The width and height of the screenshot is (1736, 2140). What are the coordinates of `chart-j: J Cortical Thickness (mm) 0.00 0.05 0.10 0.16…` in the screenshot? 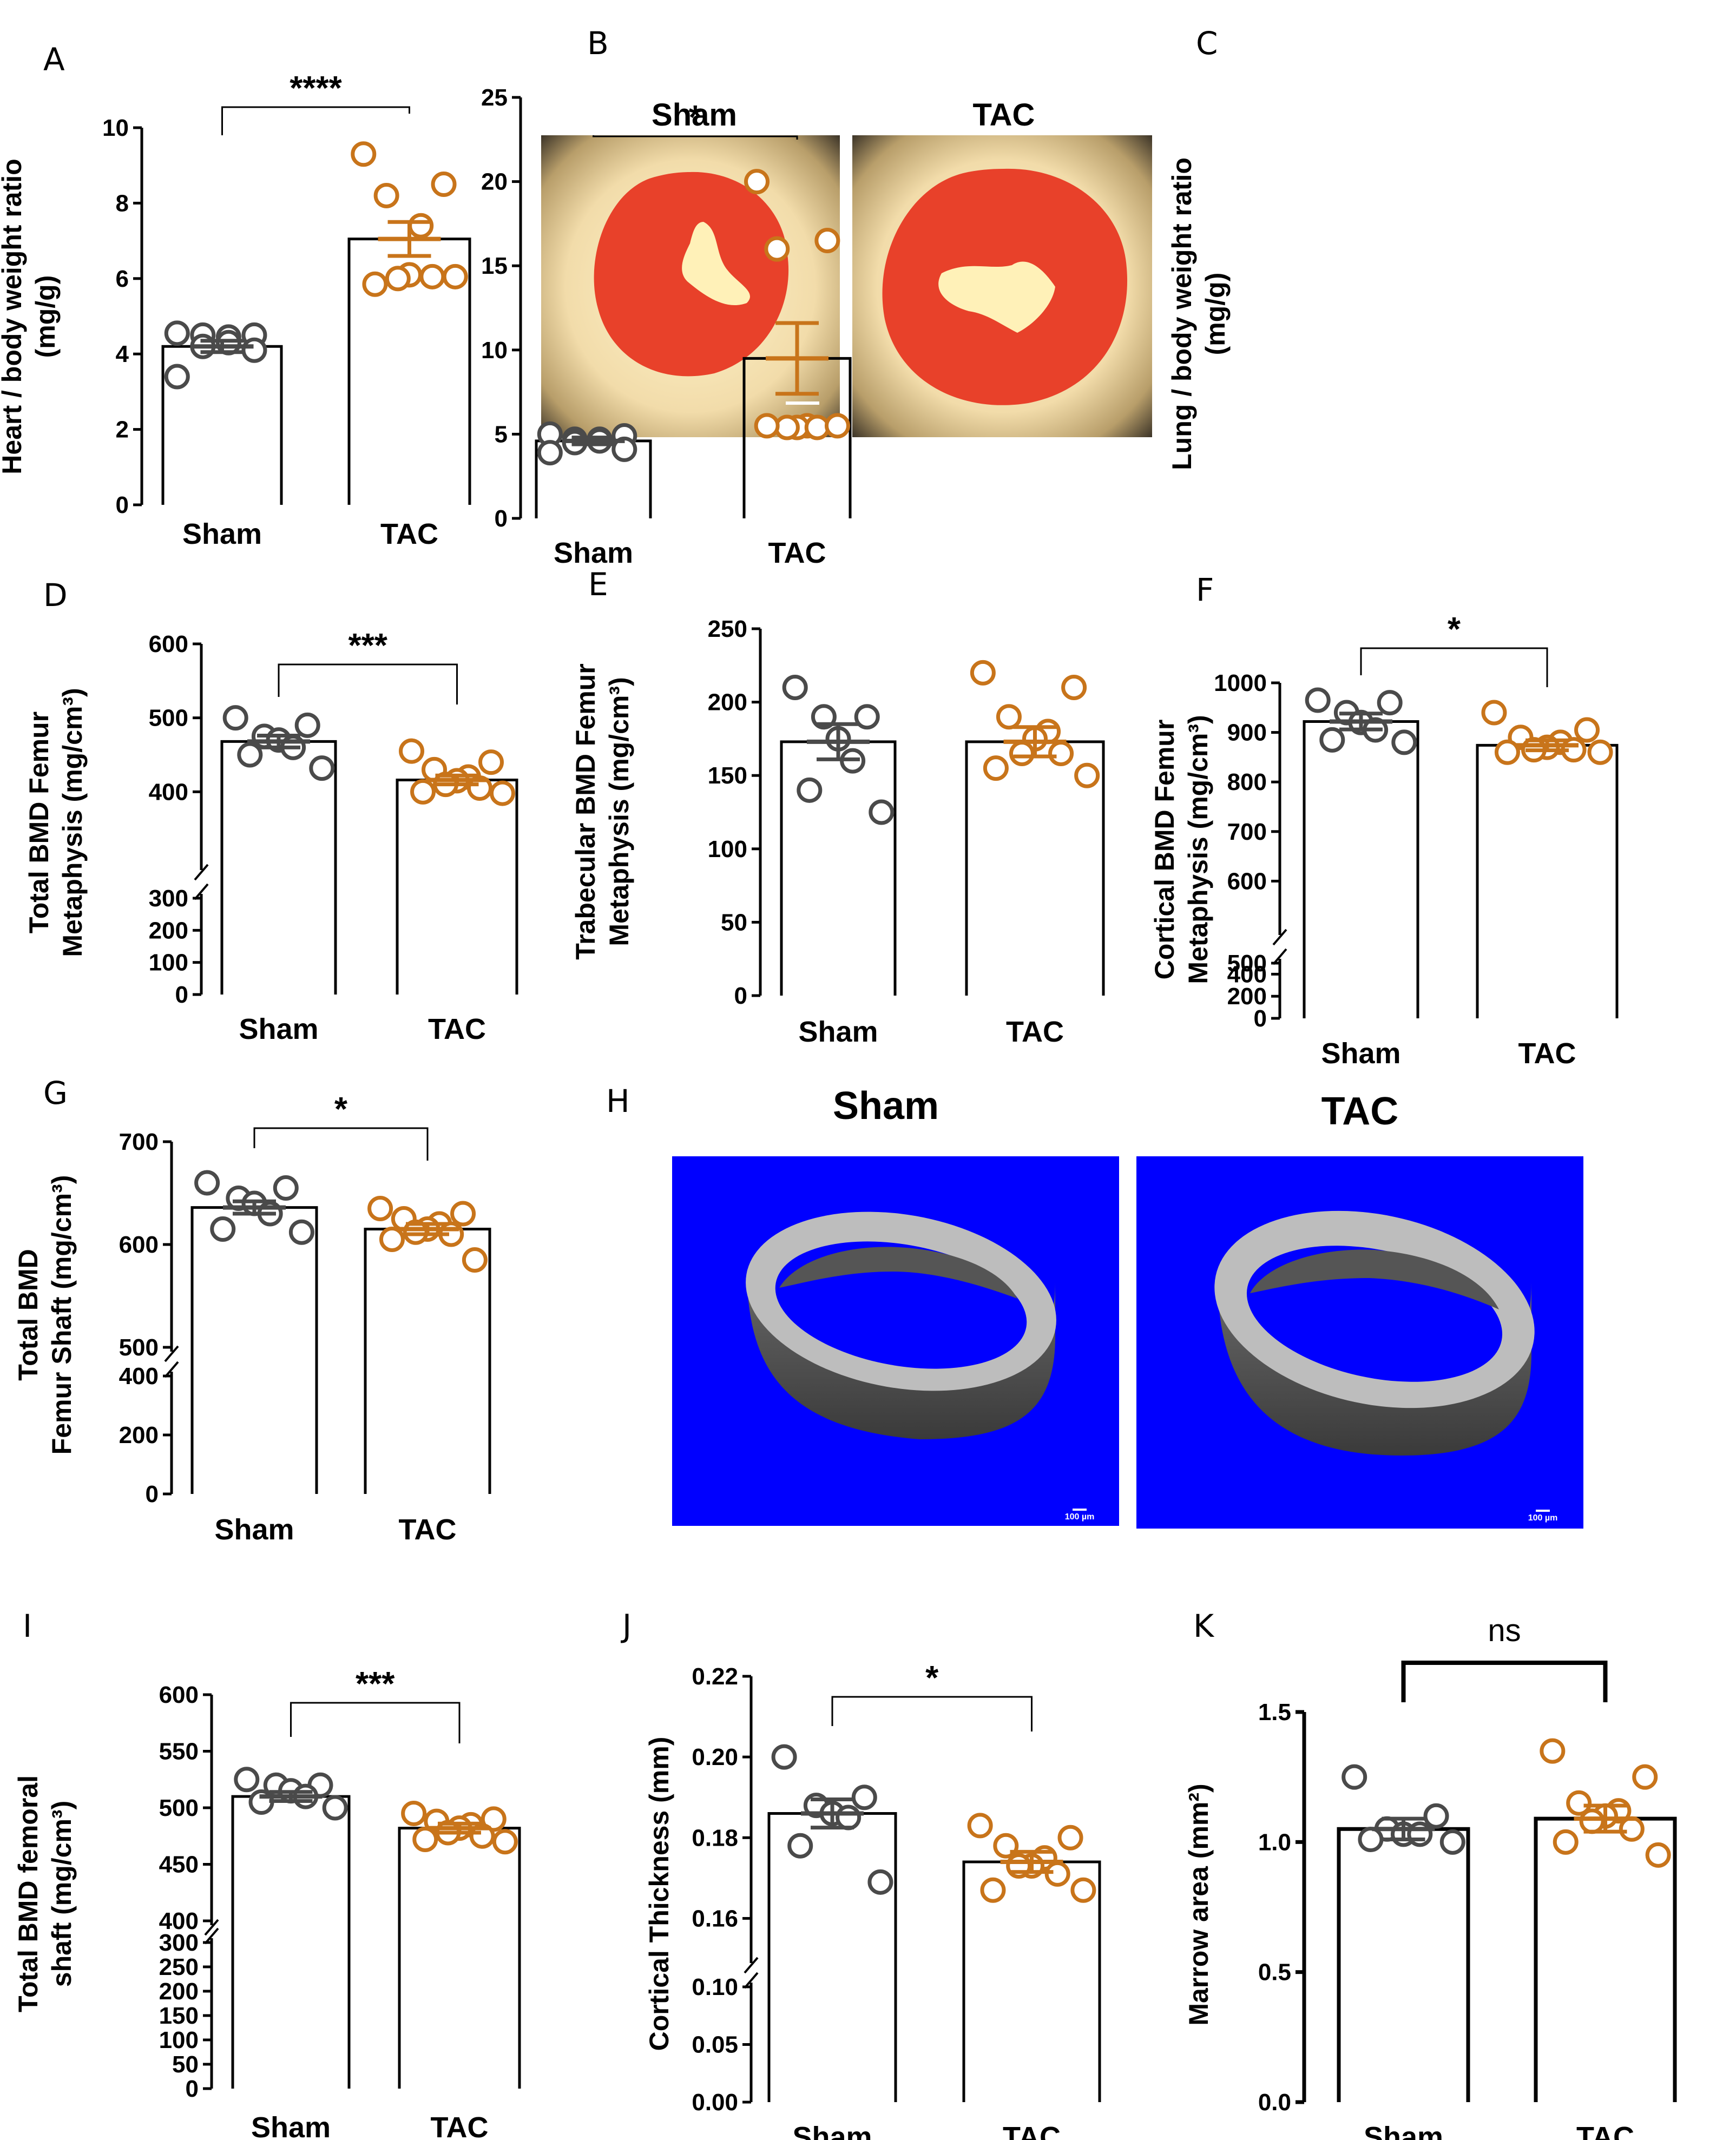 It's located at (861, 1874).